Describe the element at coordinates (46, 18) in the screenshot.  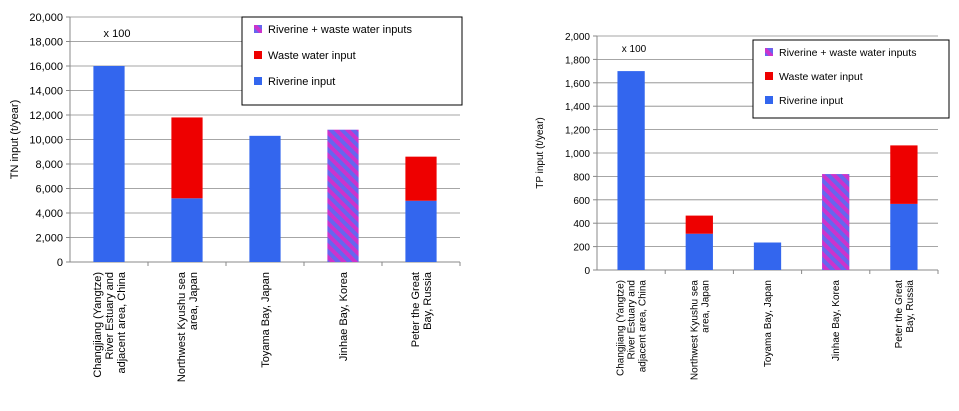
I see `y-tick-label: 20,000` at that location.